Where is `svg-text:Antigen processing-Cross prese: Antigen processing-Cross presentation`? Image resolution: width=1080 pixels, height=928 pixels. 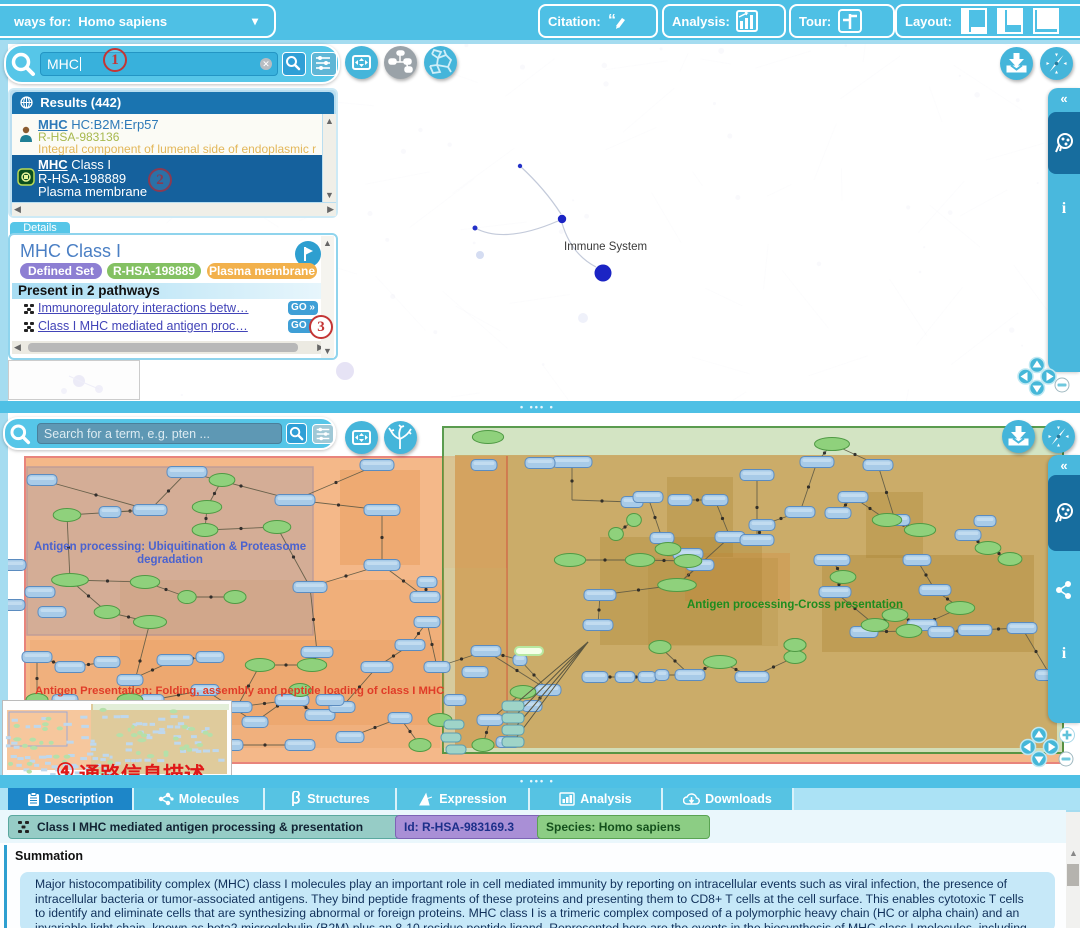 svg-text:Antigen processing-Cross prese: Antigen processing-Cross presentation is located at coordinates (795, 605).